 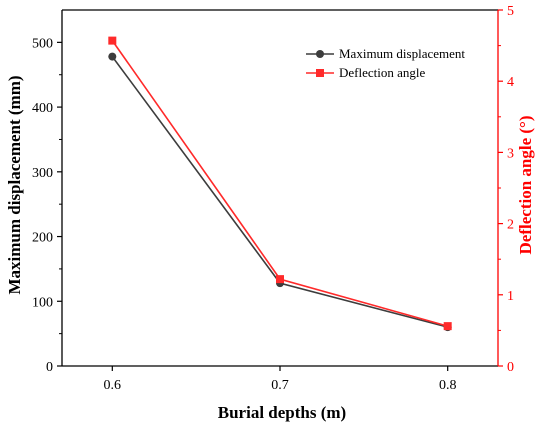 What do you see at coordinates (42, 173) in the screenshot?
I see `left-y-tick-label: 300` at bounding box center [42, 173].